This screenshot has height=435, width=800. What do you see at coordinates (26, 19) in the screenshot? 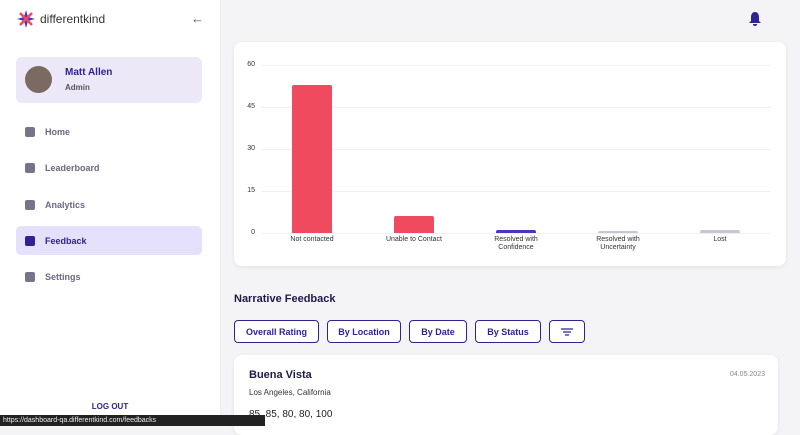
I see `logo-icon` at bounding box center [26, 19].